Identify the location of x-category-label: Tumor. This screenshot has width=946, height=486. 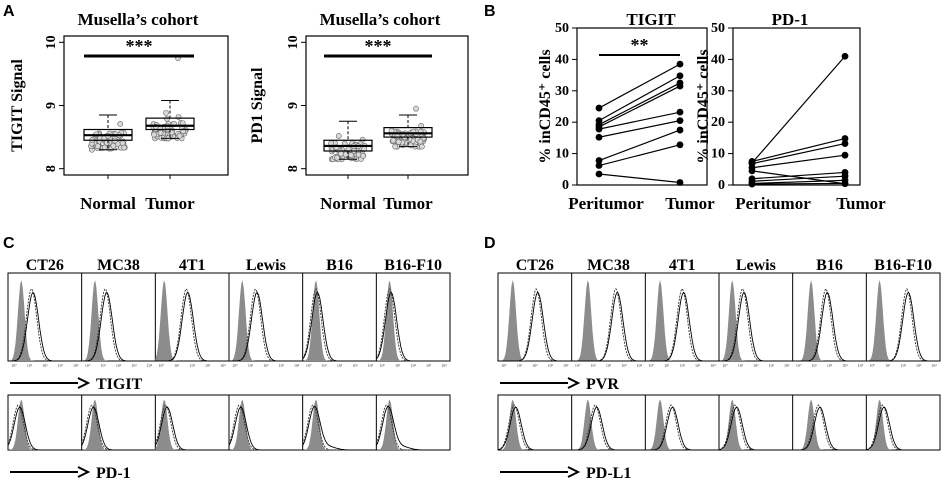
(170, 203).